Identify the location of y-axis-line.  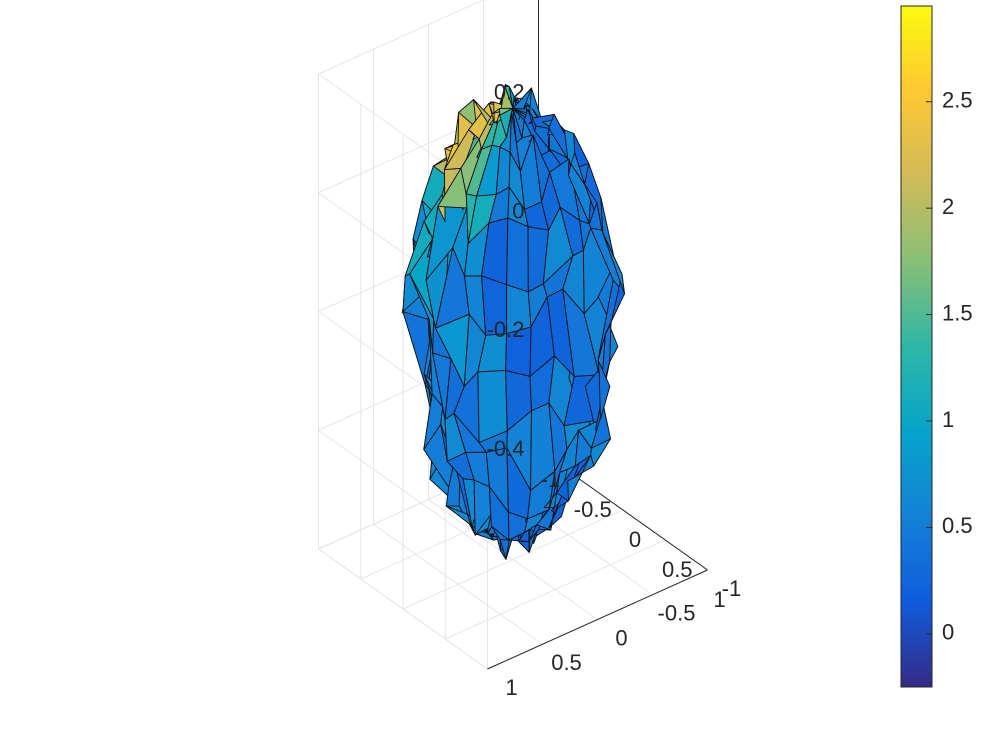
(597, 619).